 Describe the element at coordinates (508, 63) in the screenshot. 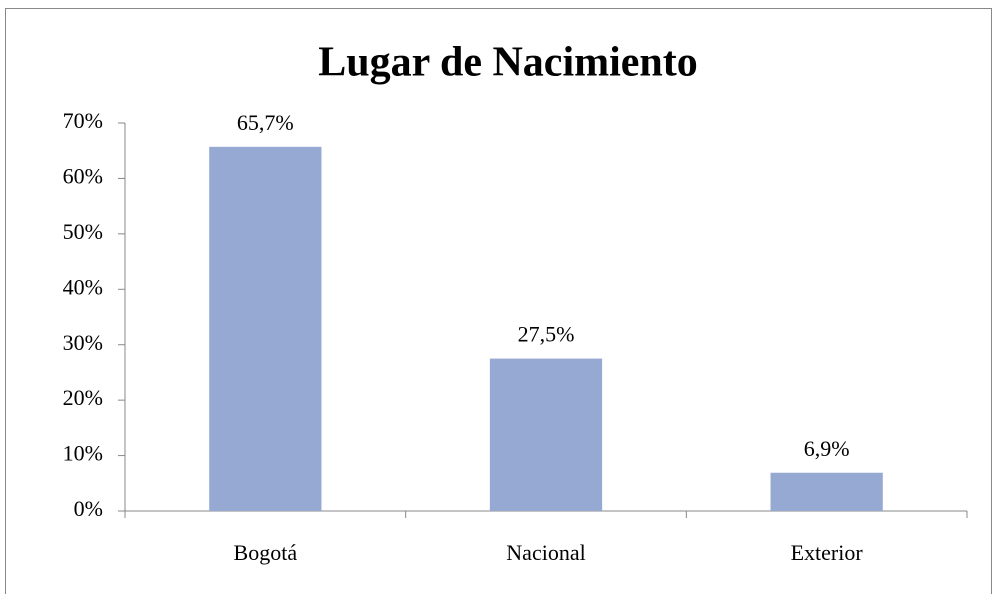

I see `chart-title: Lugar de Nacimiento` at that location.